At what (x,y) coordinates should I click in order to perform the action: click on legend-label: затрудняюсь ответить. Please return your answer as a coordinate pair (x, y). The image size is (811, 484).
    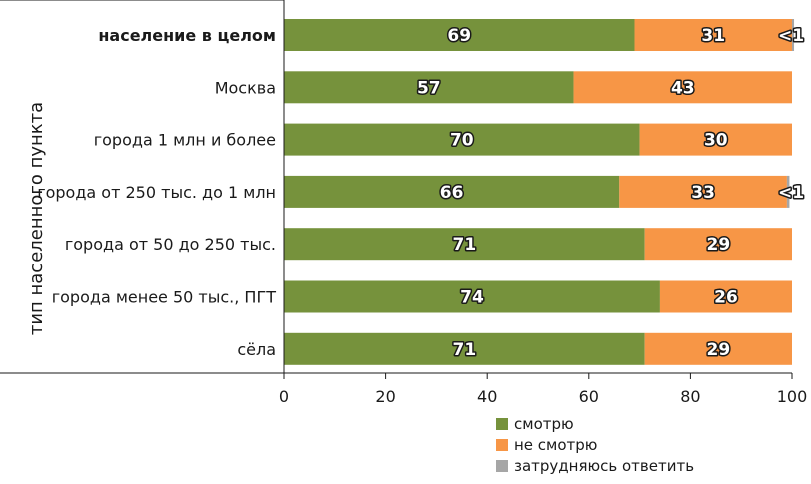
    Looking at the image, I should click on (604, 465).